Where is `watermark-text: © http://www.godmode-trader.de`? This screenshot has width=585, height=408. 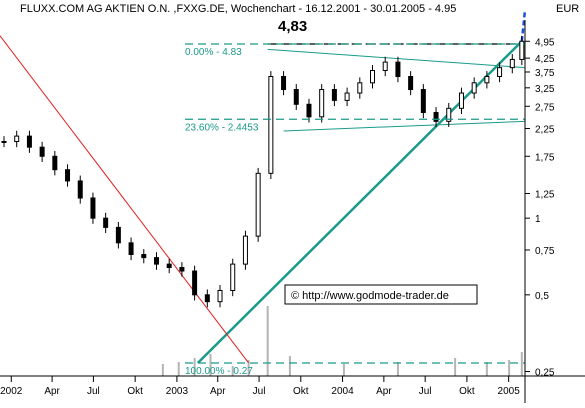
watermark-text: © http://www.godmode-trader.de is located at coordinates (370, 296).